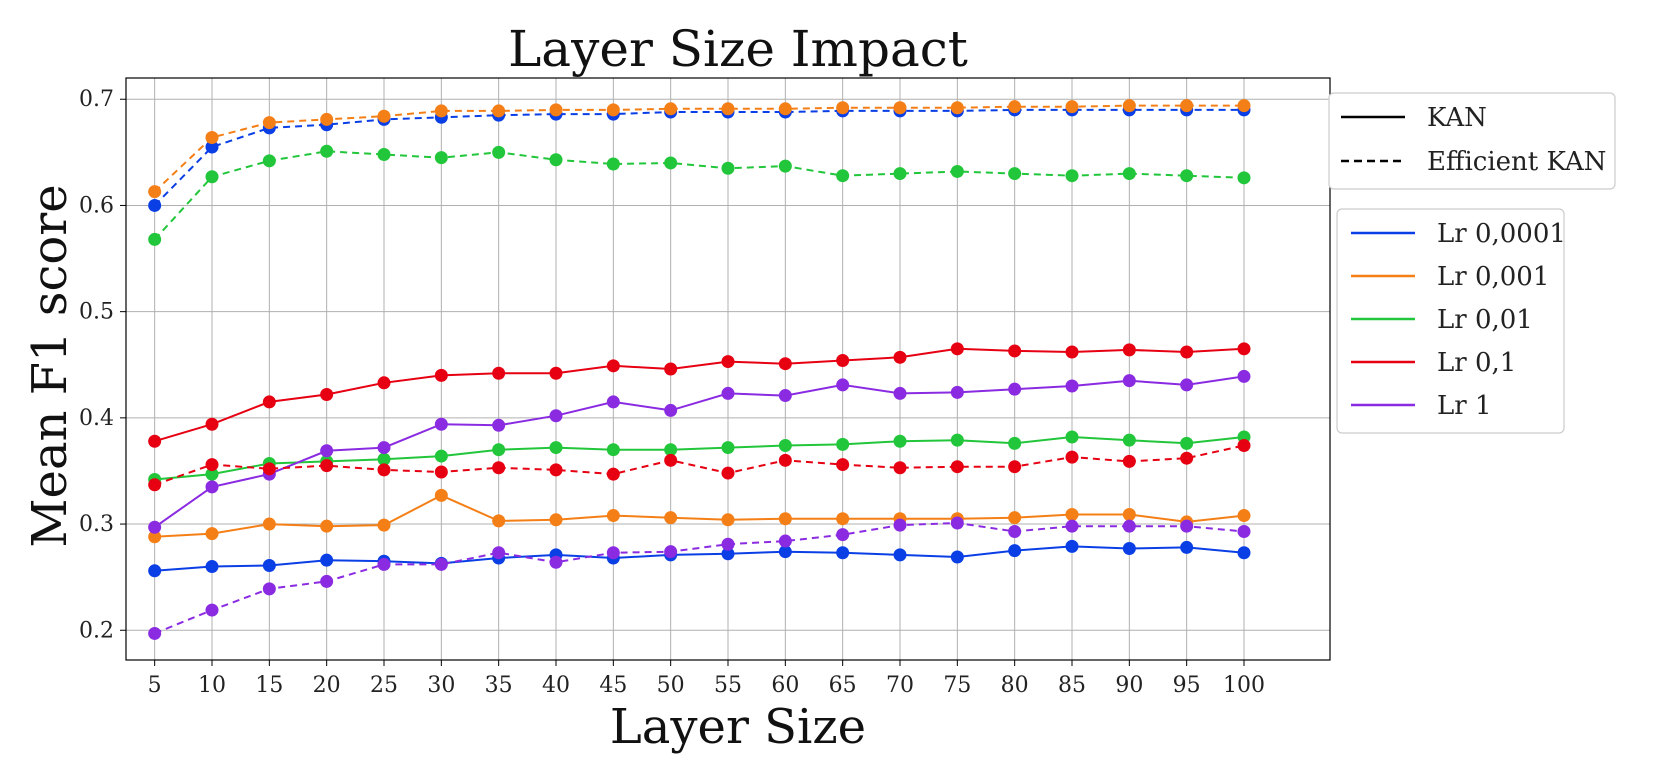  What do you see at coordinates (1187, 685) in the screenshot?
I see `x-tick-label: 95` at bounding box center [1187, 685].